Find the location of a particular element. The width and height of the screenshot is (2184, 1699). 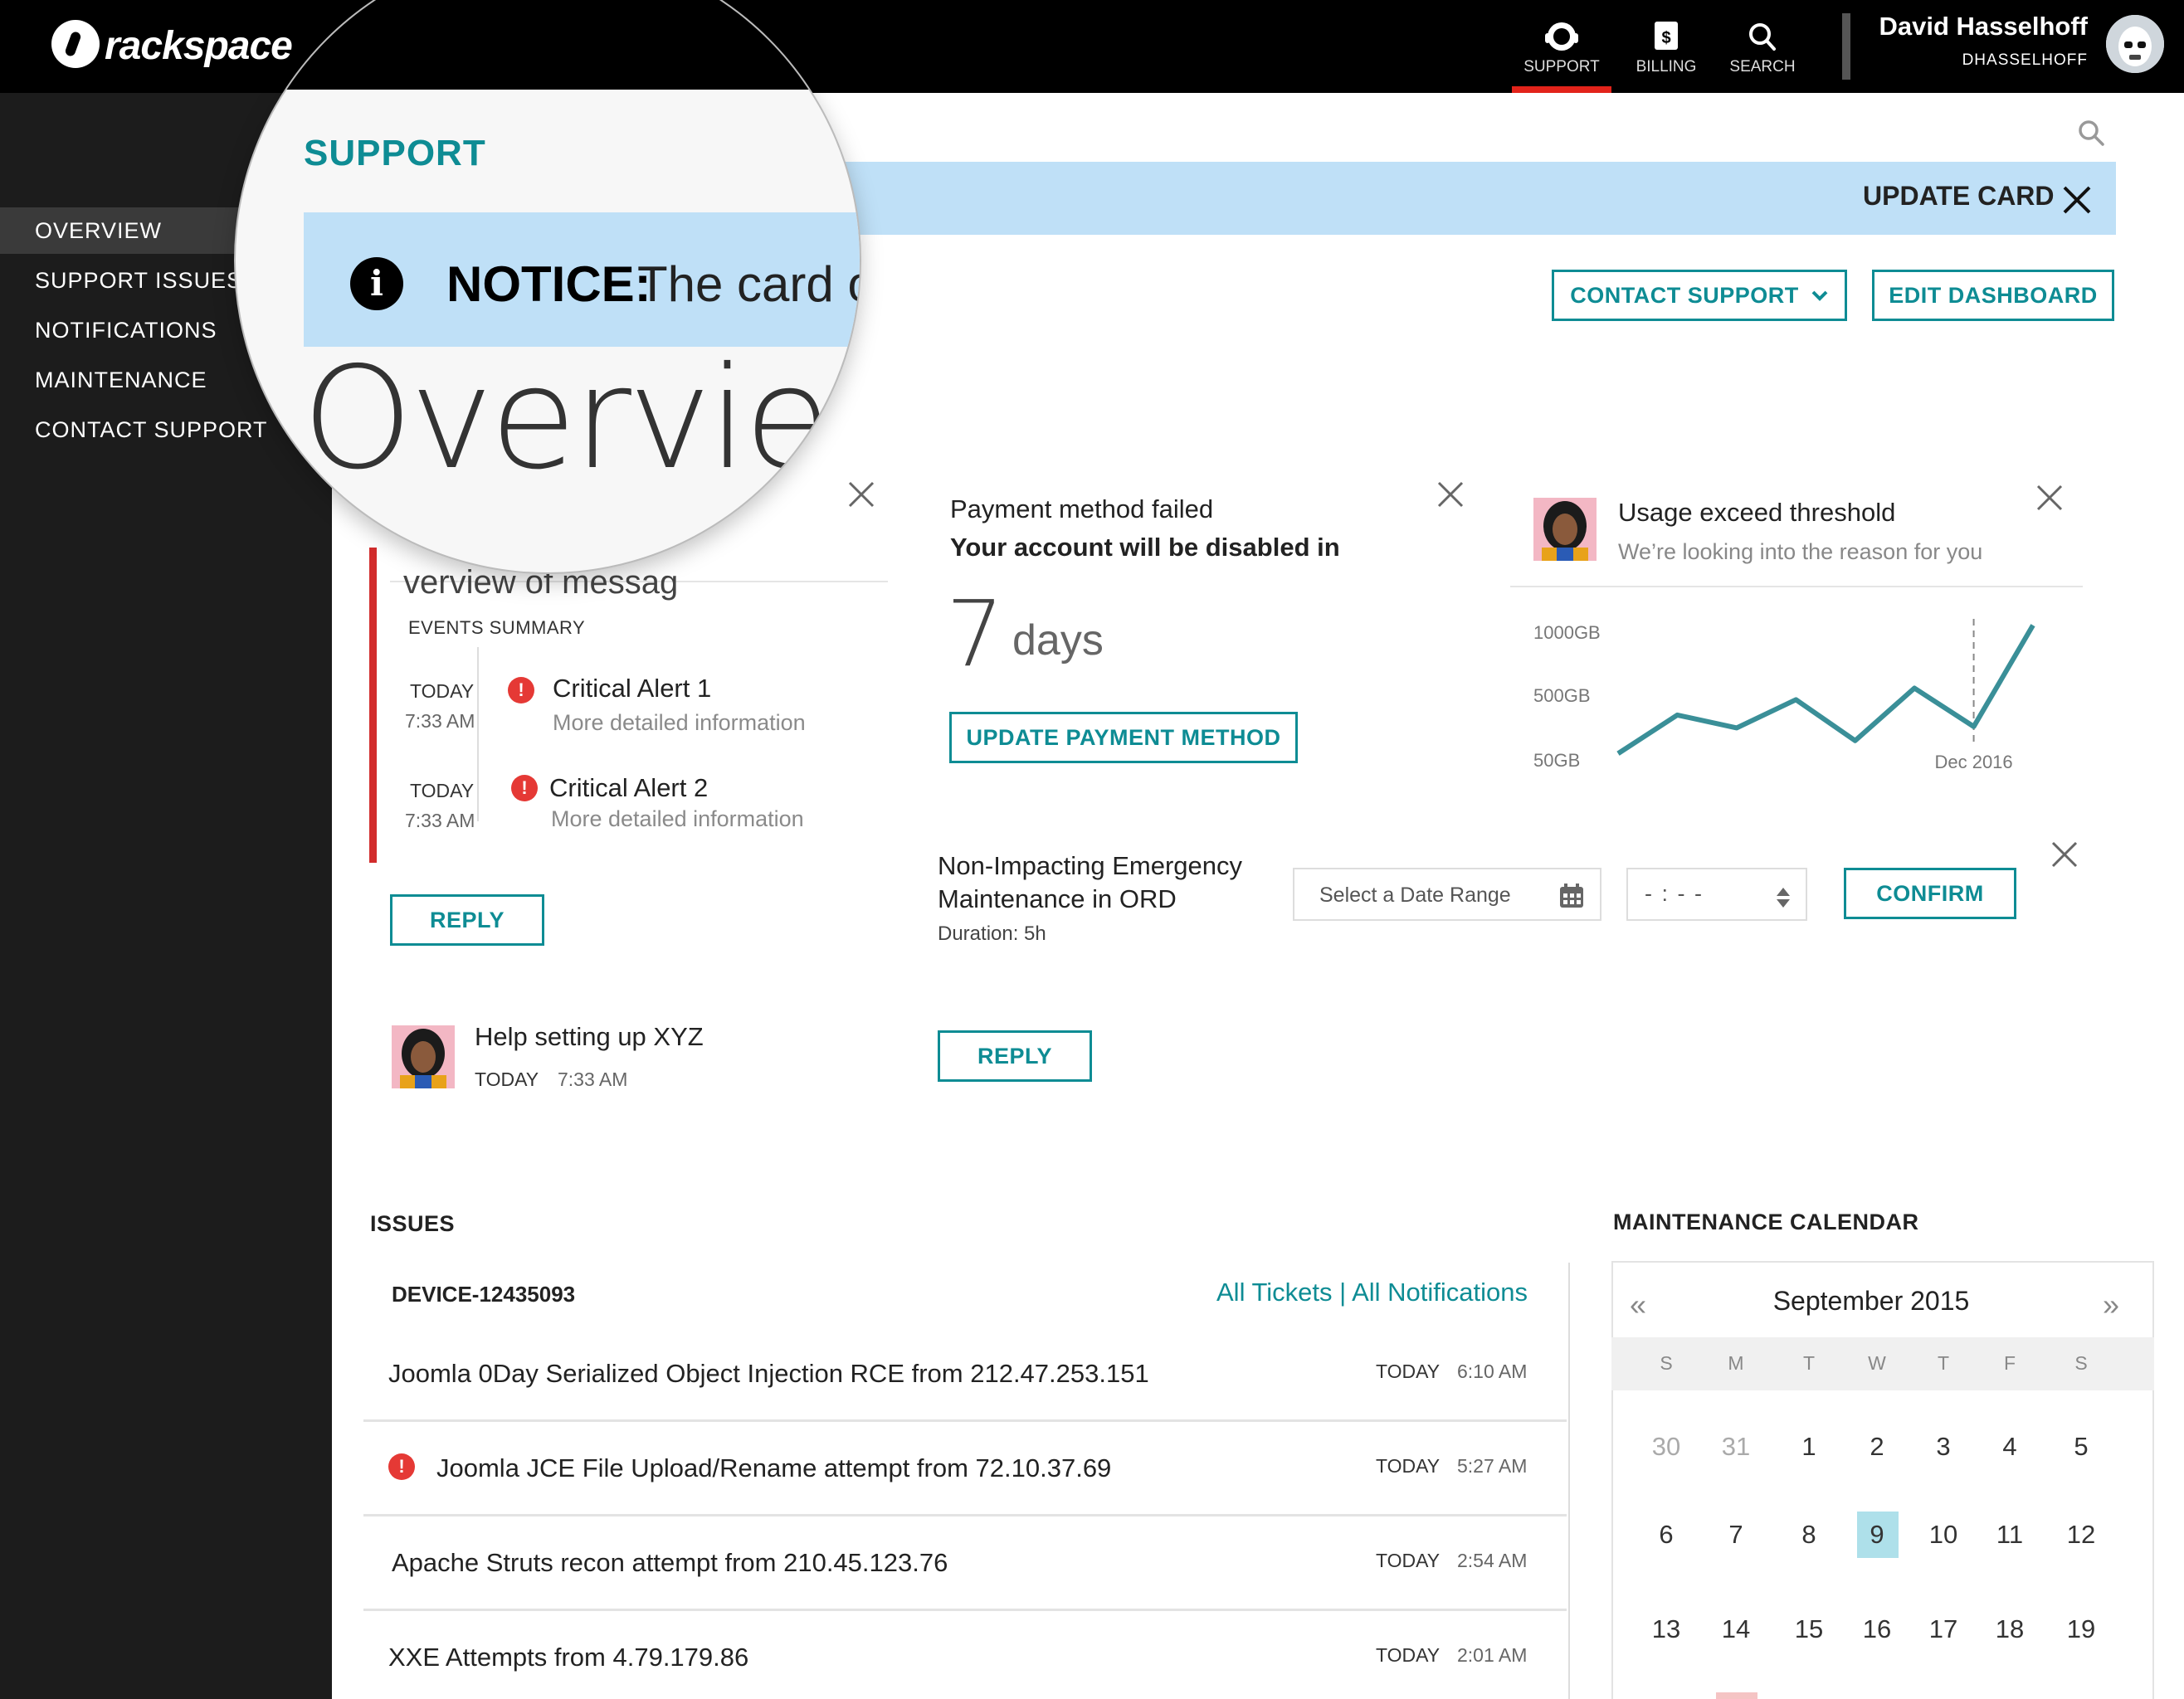

sidebar-item-maintenance: MAINTENANCE is located at coordinates (121, 380).